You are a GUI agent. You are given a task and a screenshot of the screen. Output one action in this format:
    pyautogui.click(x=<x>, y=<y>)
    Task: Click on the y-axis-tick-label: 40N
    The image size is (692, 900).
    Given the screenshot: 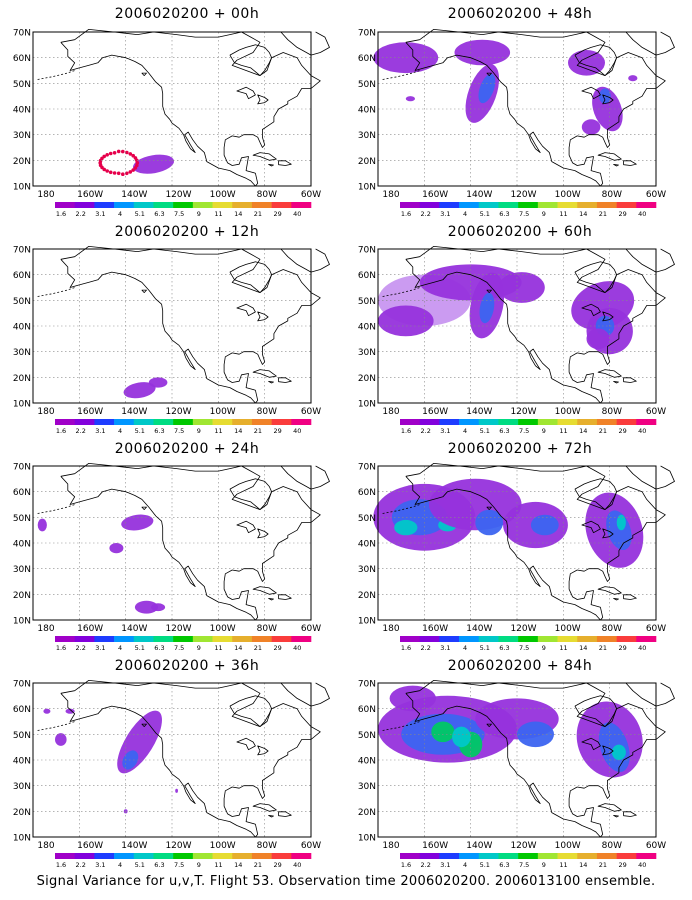 What is the action you would take?
    pyautogui.click(x=22, y=545)
    